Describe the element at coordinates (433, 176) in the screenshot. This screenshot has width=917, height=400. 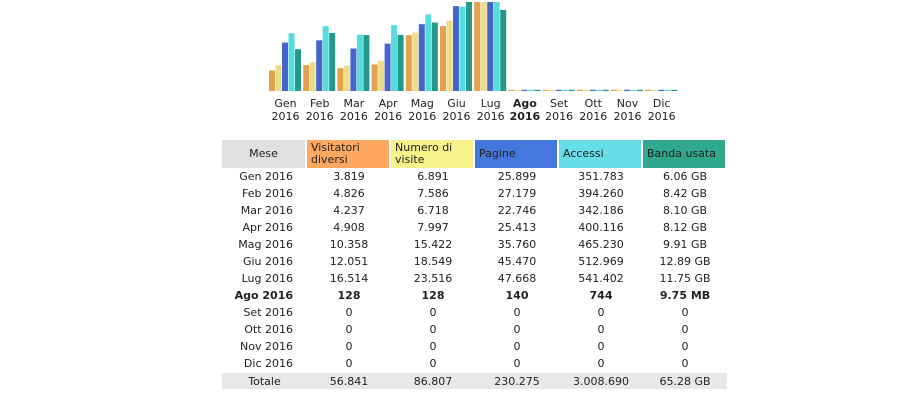
I see `cell-visite: 6.891` at that location.